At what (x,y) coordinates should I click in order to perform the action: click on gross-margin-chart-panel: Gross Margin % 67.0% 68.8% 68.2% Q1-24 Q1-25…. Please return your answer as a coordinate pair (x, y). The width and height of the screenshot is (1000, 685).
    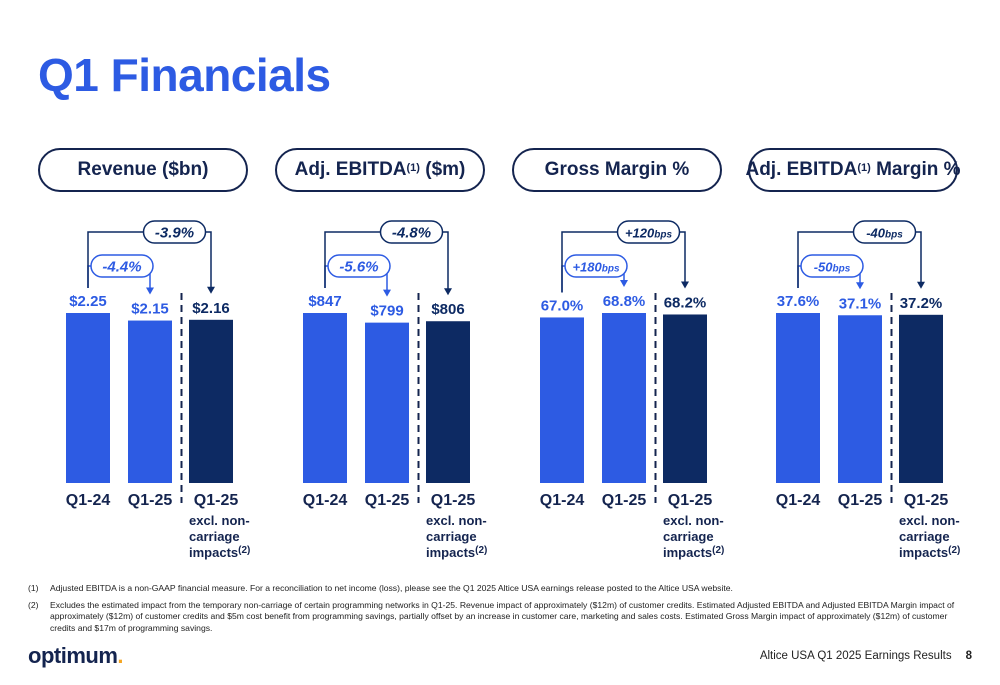
    Looking at the image, I should click on (627, 358).